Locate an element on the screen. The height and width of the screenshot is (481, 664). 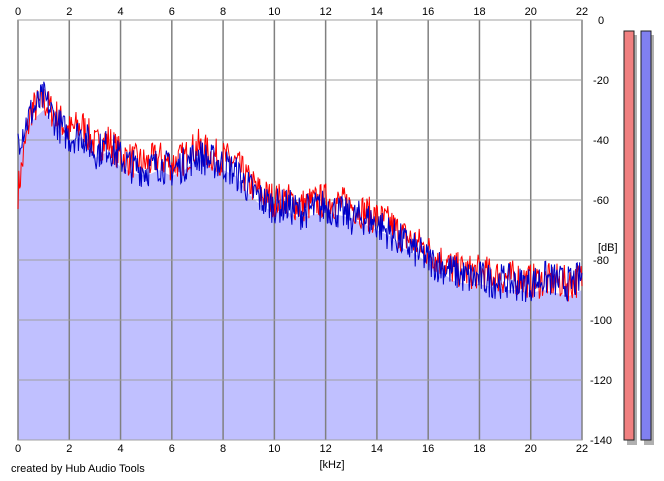
x-tick-label-top: 20 is located at coordinates (531, 12).